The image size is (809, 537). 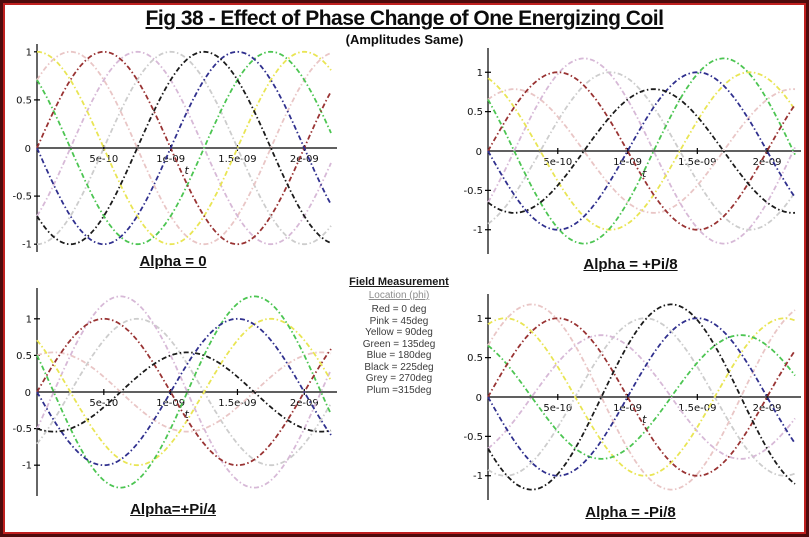 I want to click on plot-label-alpha-0: Alpha = 0, so click(x=173, y=261).